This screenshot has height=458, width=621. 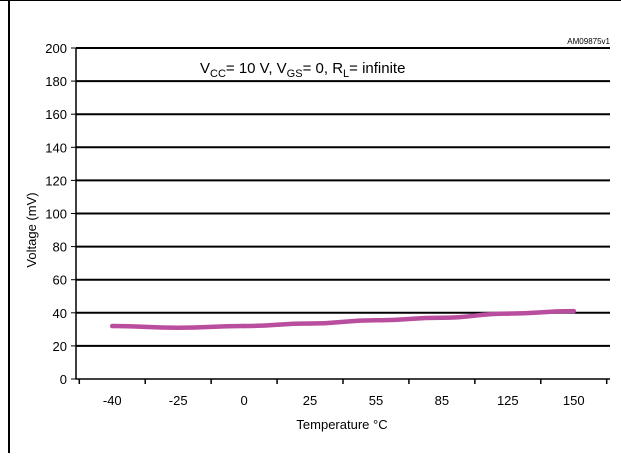 I want to click on x-tick-label-0: 0, so click(x=243, y=400).